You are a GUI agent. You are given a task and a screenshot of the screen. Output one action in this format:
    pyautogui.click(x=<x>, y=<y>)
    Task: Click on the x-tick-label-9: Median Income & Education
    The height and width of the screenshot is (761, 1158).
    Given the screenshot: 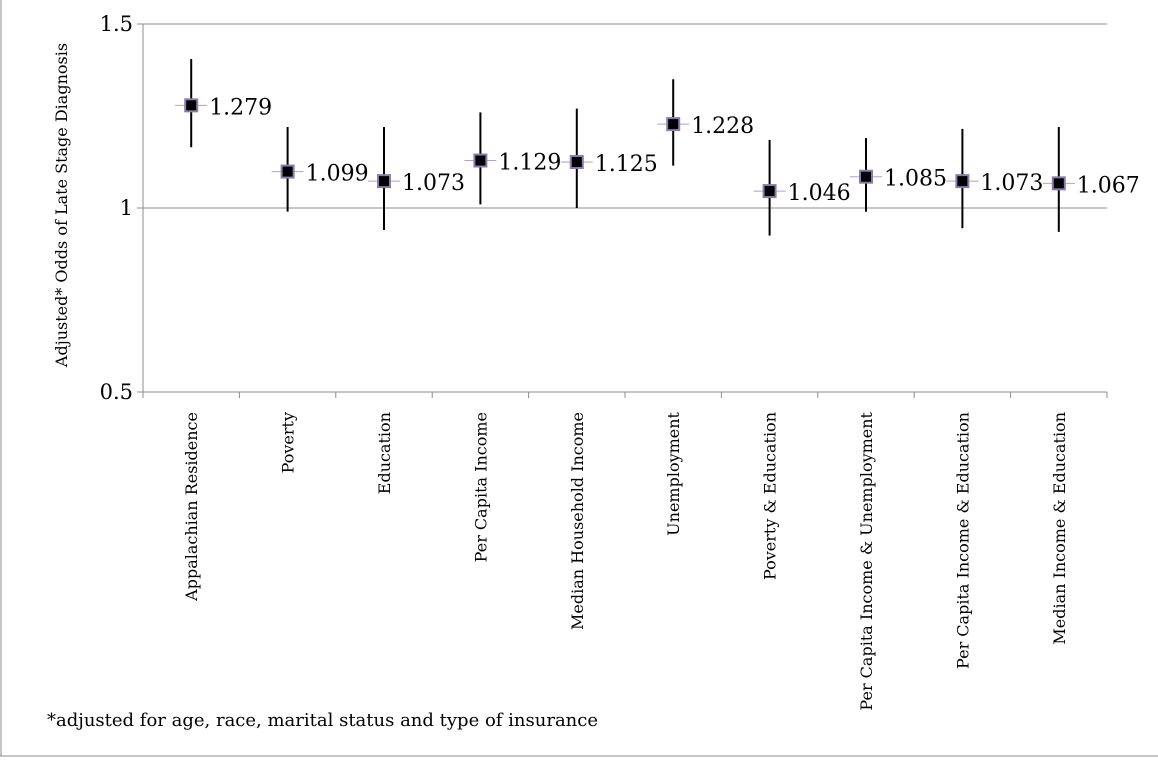 What is the action you would take?
    pyautogui.click(x=1059, y=528)
    